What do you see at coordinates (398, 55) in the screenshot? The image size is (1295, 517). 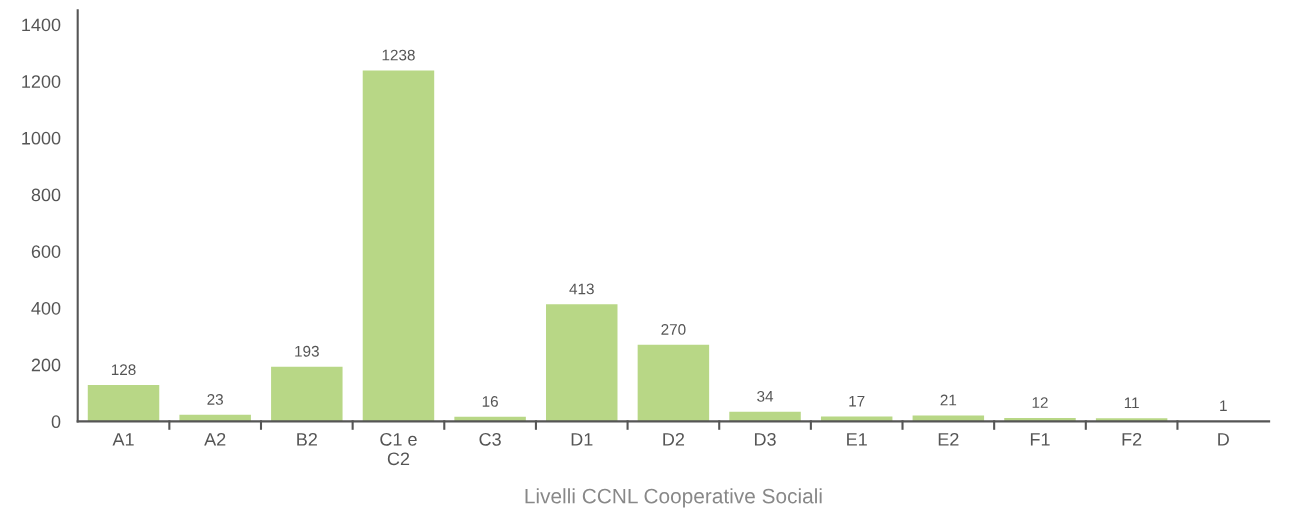 I see `data-label: 1238` at bounding box center [398, 55].